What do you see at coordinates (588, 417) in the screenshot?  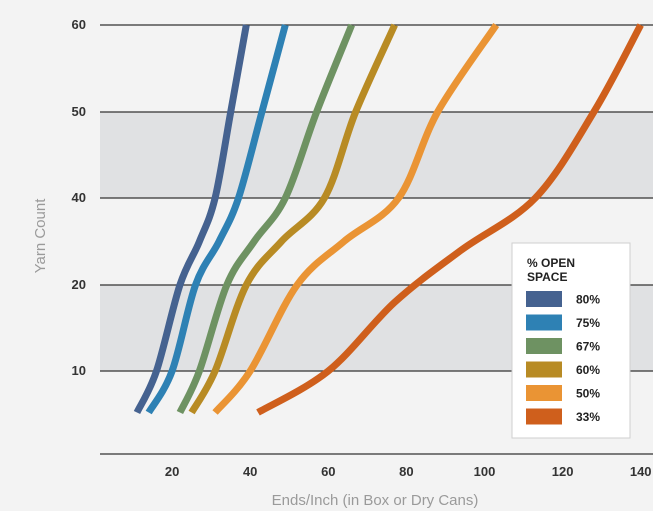 I see `legend-label-33pct: 33%` at bounding box center [588, 417].